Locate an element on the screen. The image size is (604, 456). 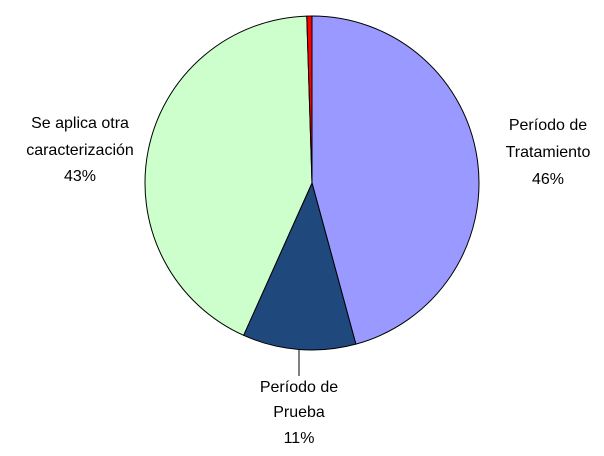
slice-label: Período de Prueba is located at coordinates (299, 400).